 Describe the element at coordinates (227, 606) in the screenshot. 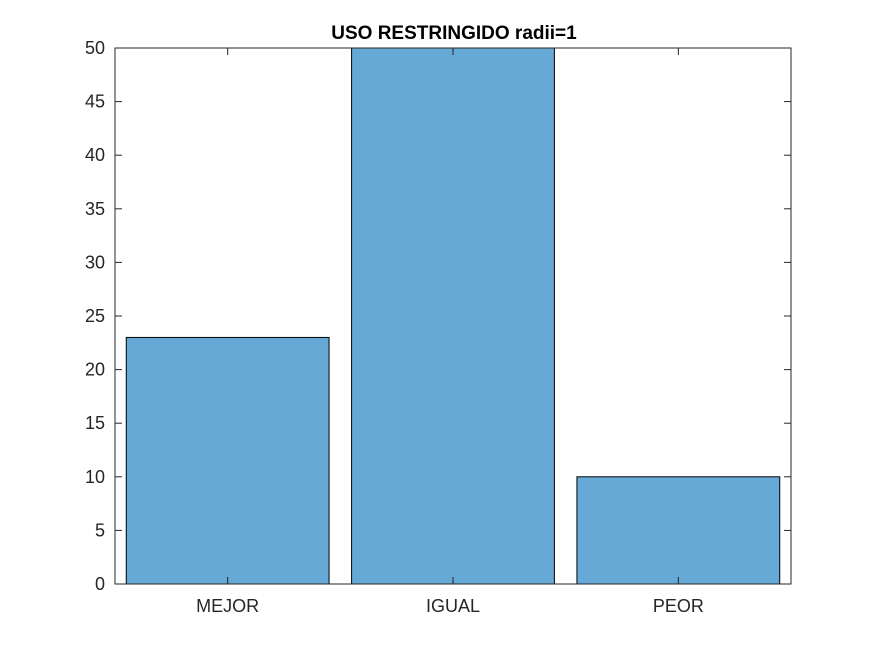

I see `x-tick-label-mejor: MEJOR` at that location.